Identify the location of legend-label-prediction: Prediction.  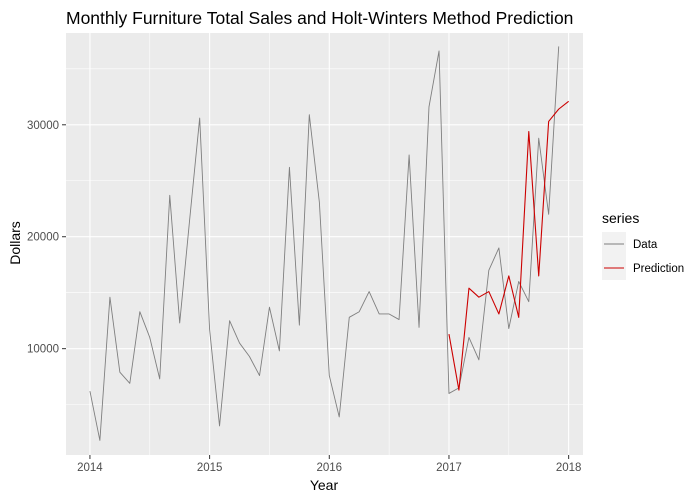
(658, 269).